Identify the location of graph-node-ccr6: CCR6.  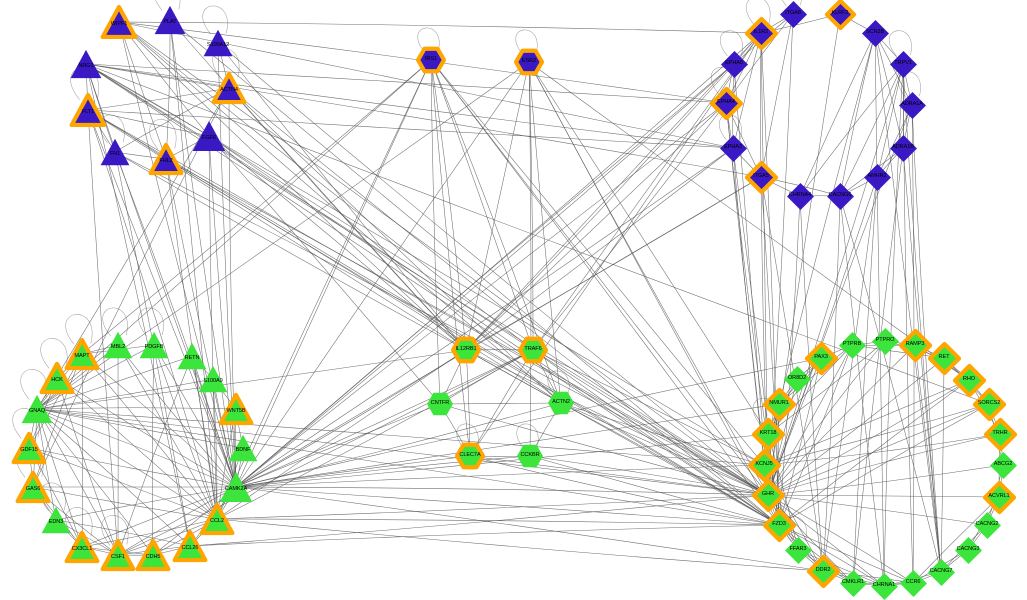
(913, 583).